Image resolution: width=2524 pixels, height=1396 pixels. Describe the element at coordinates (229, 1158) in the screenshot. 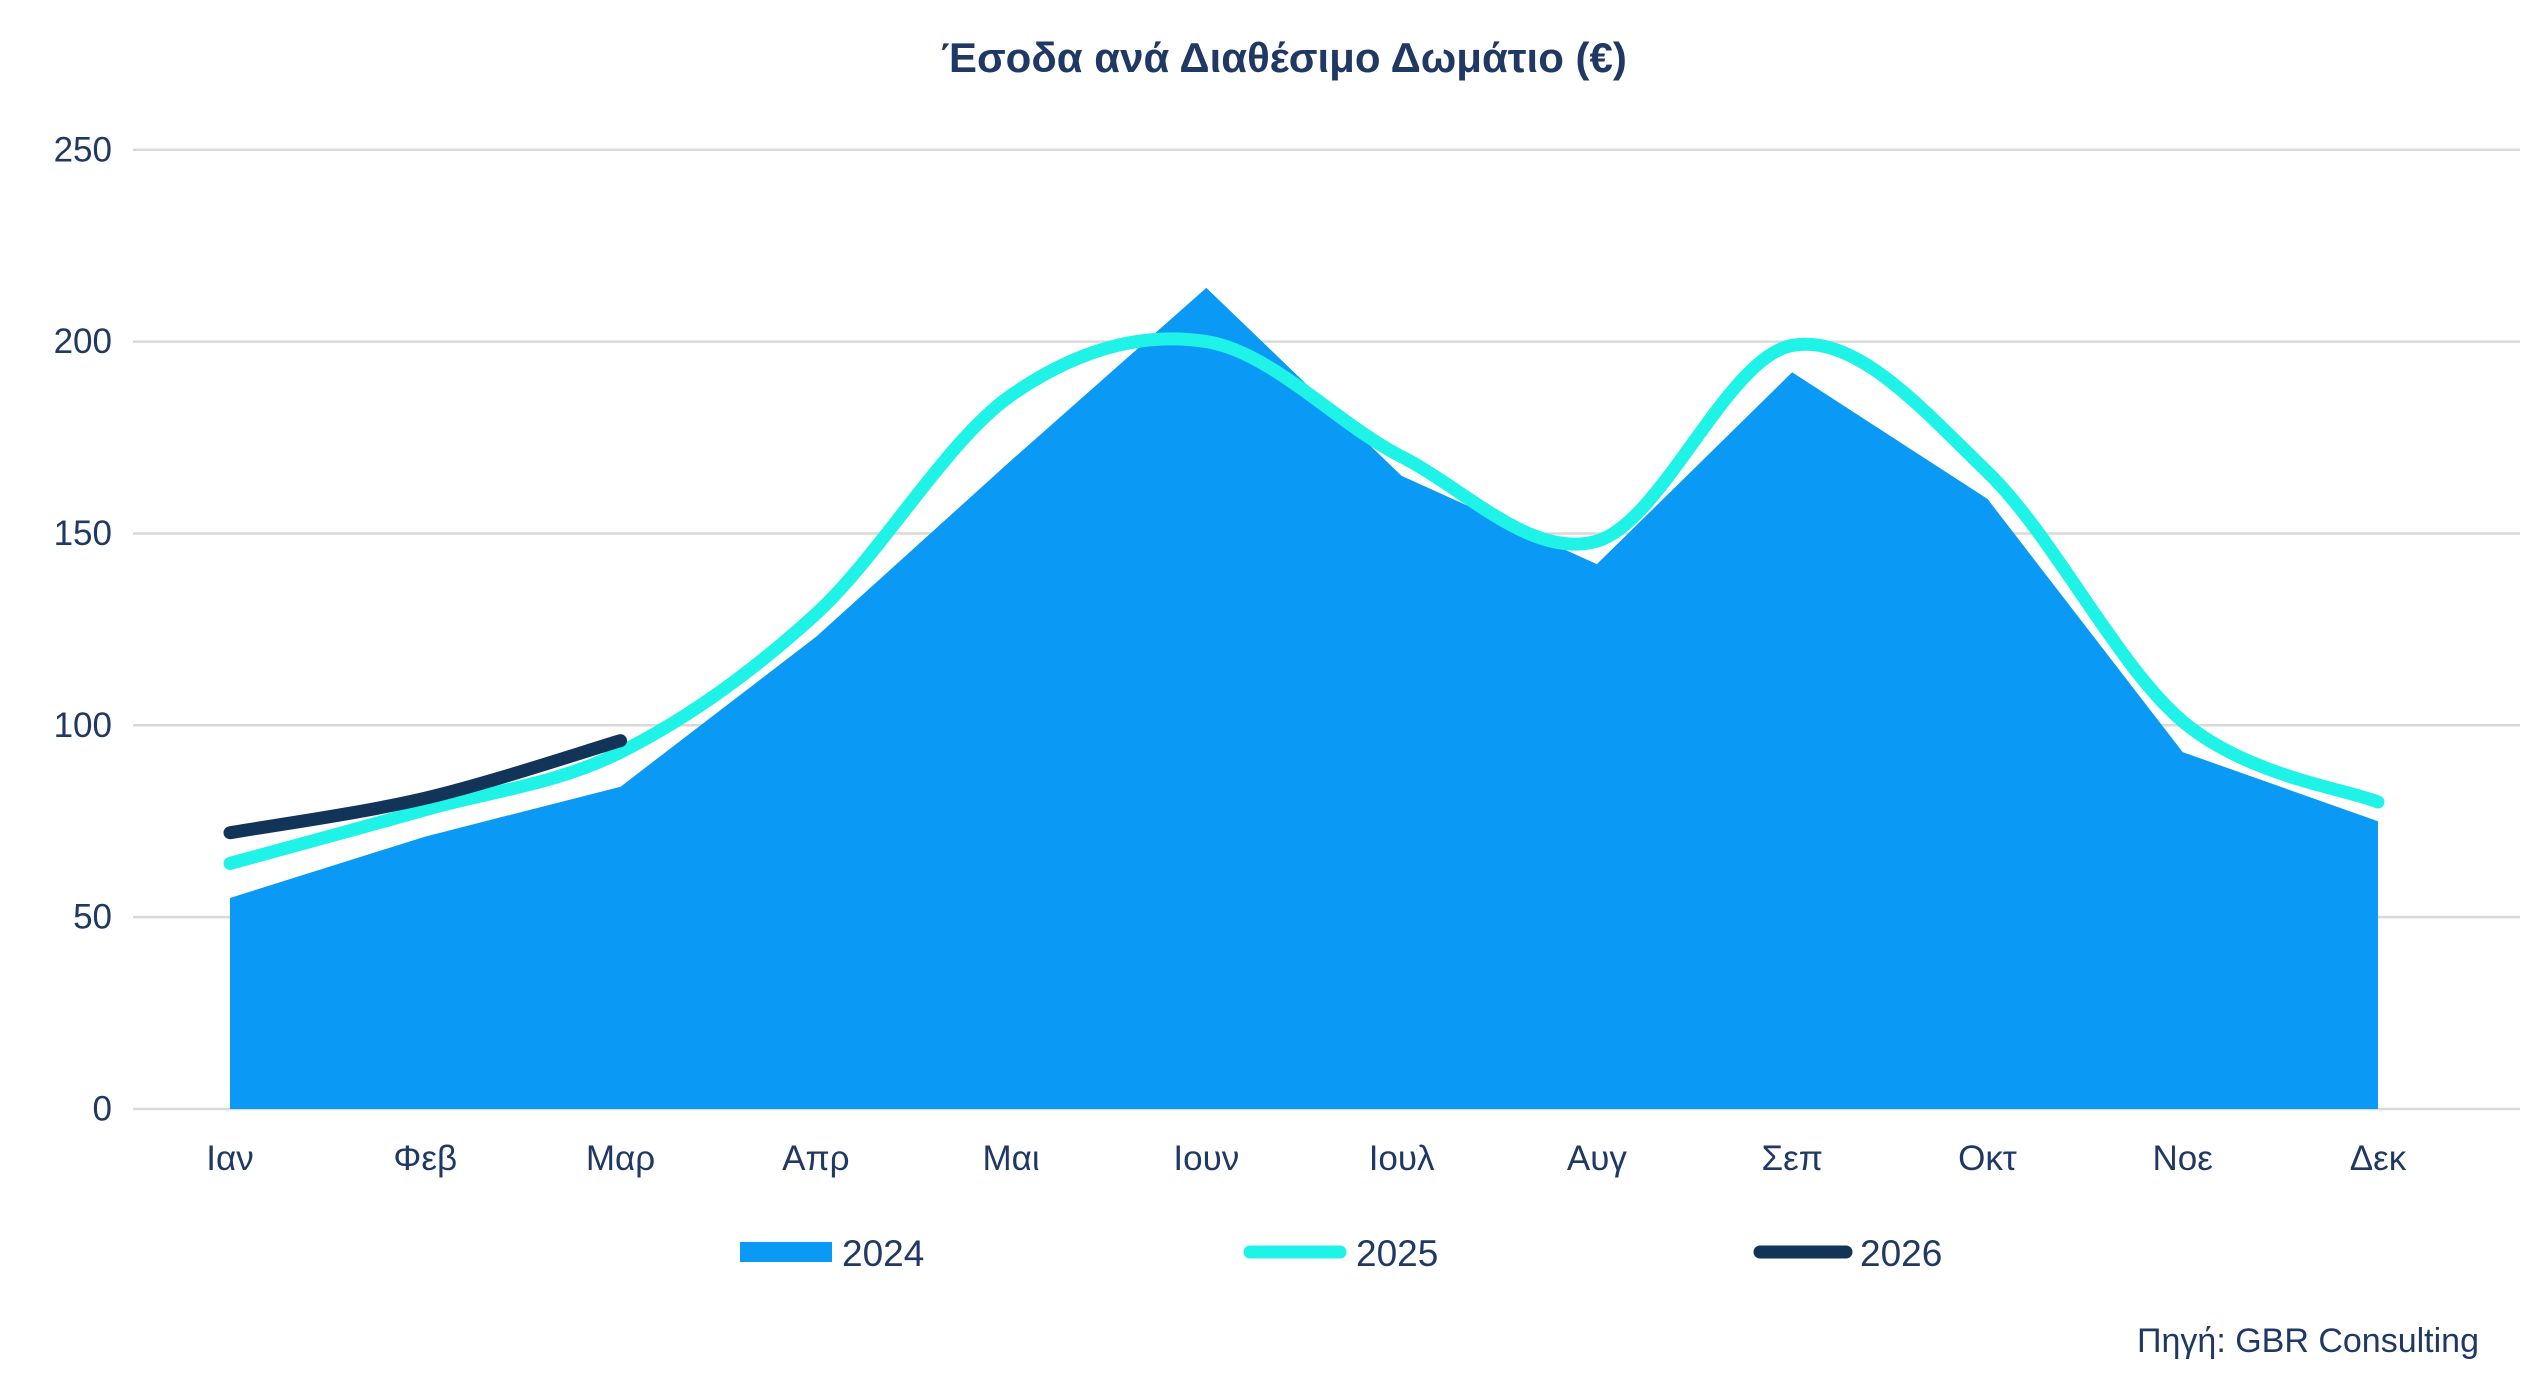

I see `x-tick-label-Ιαν: Ιαν` at that location.